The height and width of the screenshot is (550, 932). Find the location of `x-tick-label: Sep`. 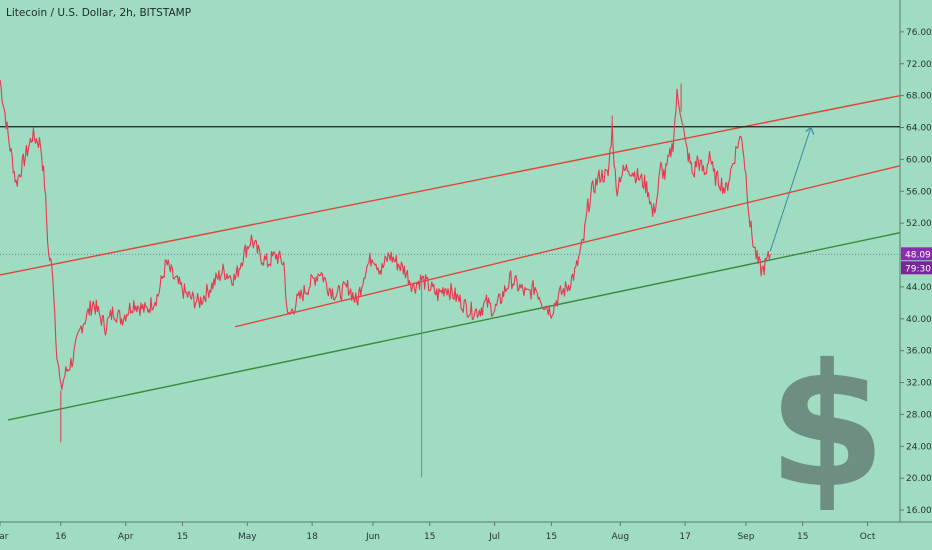

x-tick-label: Sep is located at coordinates (745, 537).